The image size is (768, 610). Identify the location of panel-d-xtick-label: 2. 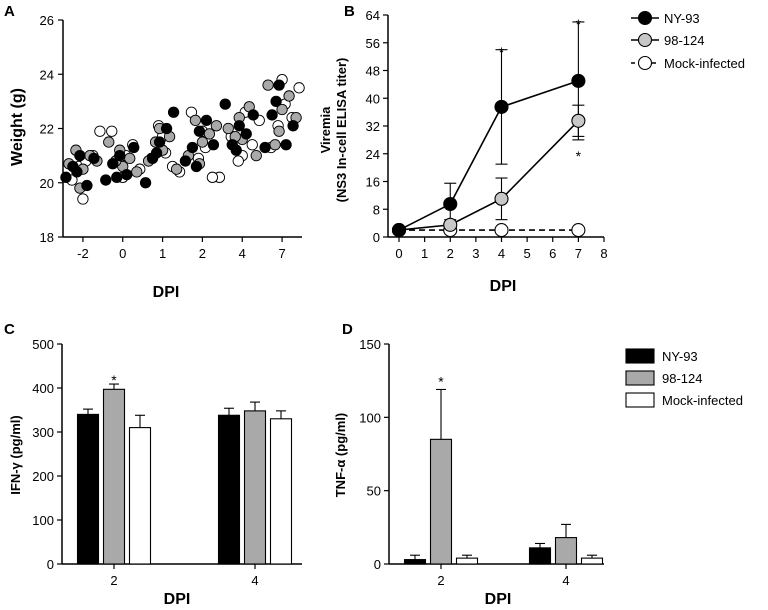
(440, 580).